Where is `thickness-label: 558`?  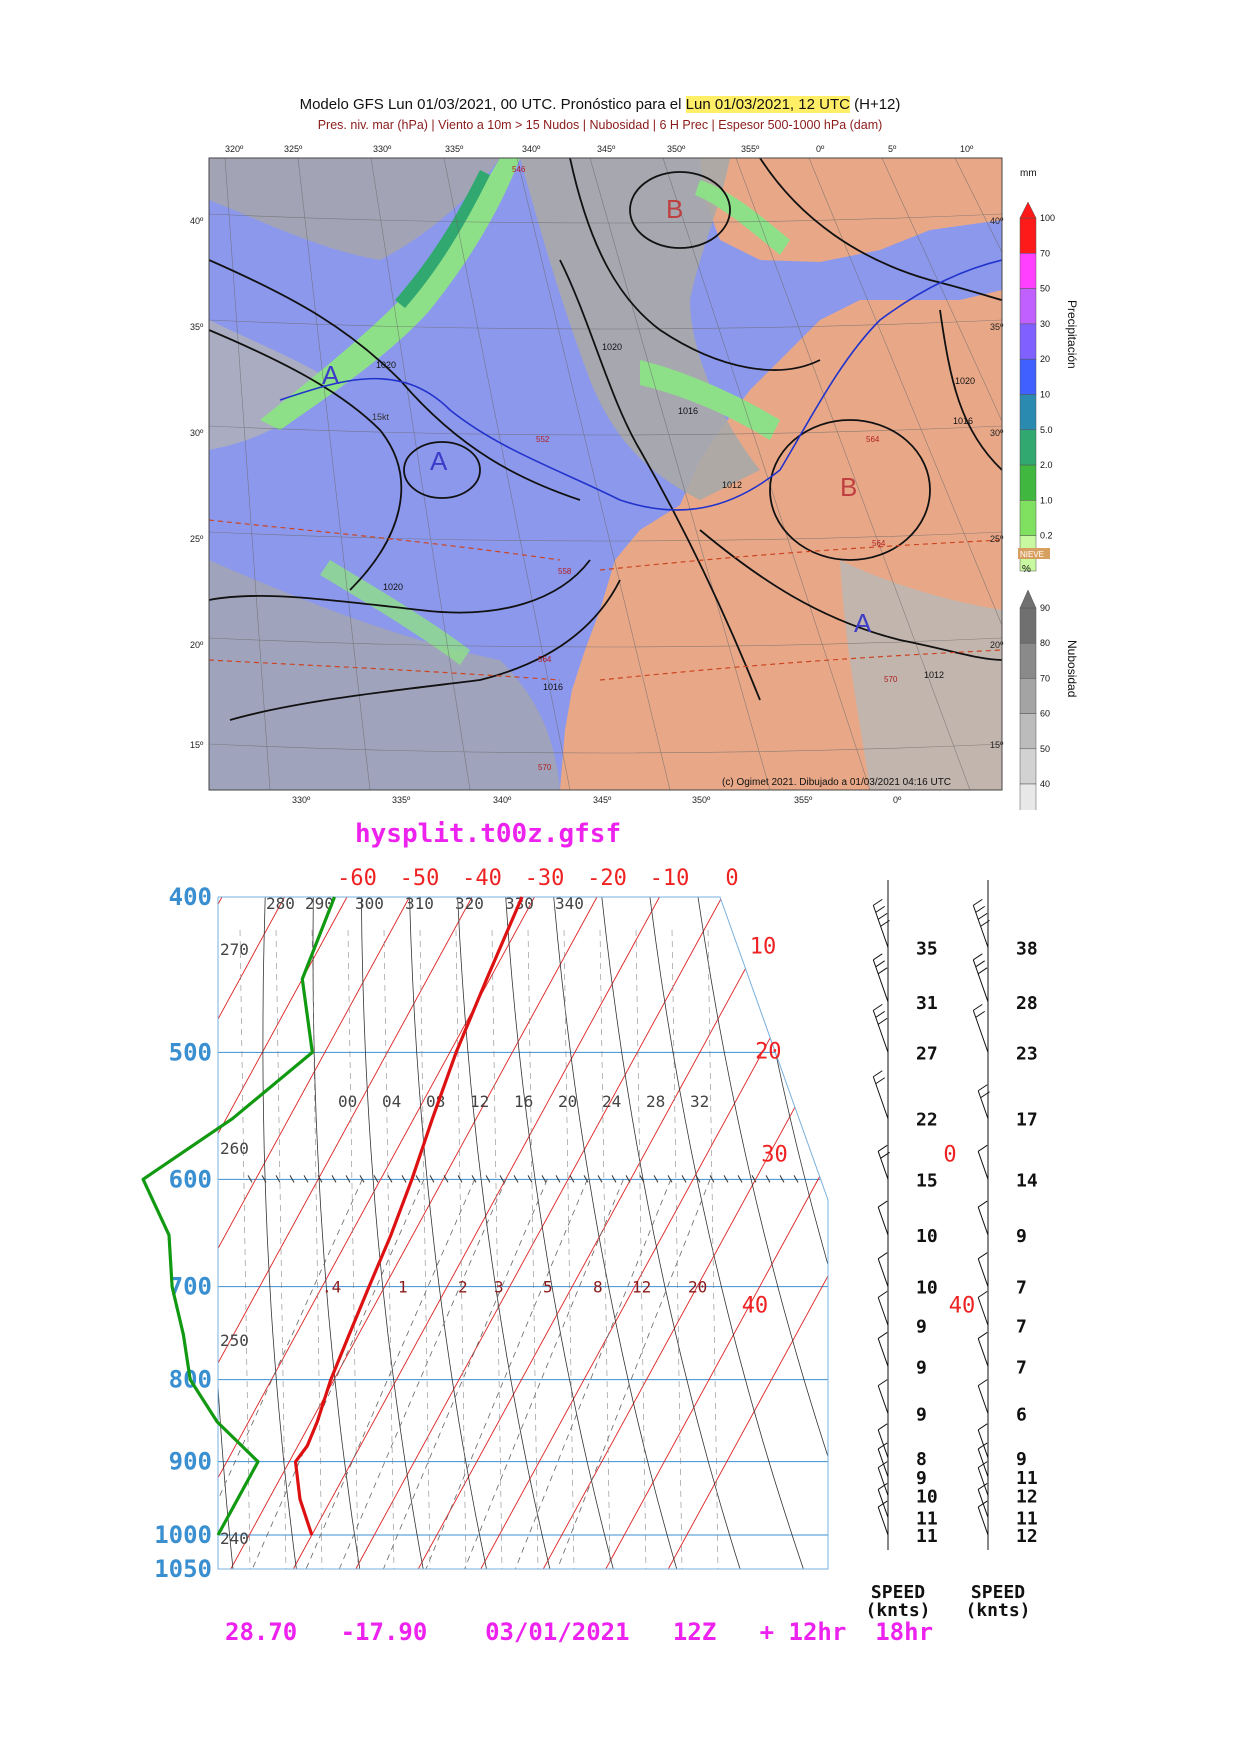 thickness-label: 558 is located at coordinates (565, 571).